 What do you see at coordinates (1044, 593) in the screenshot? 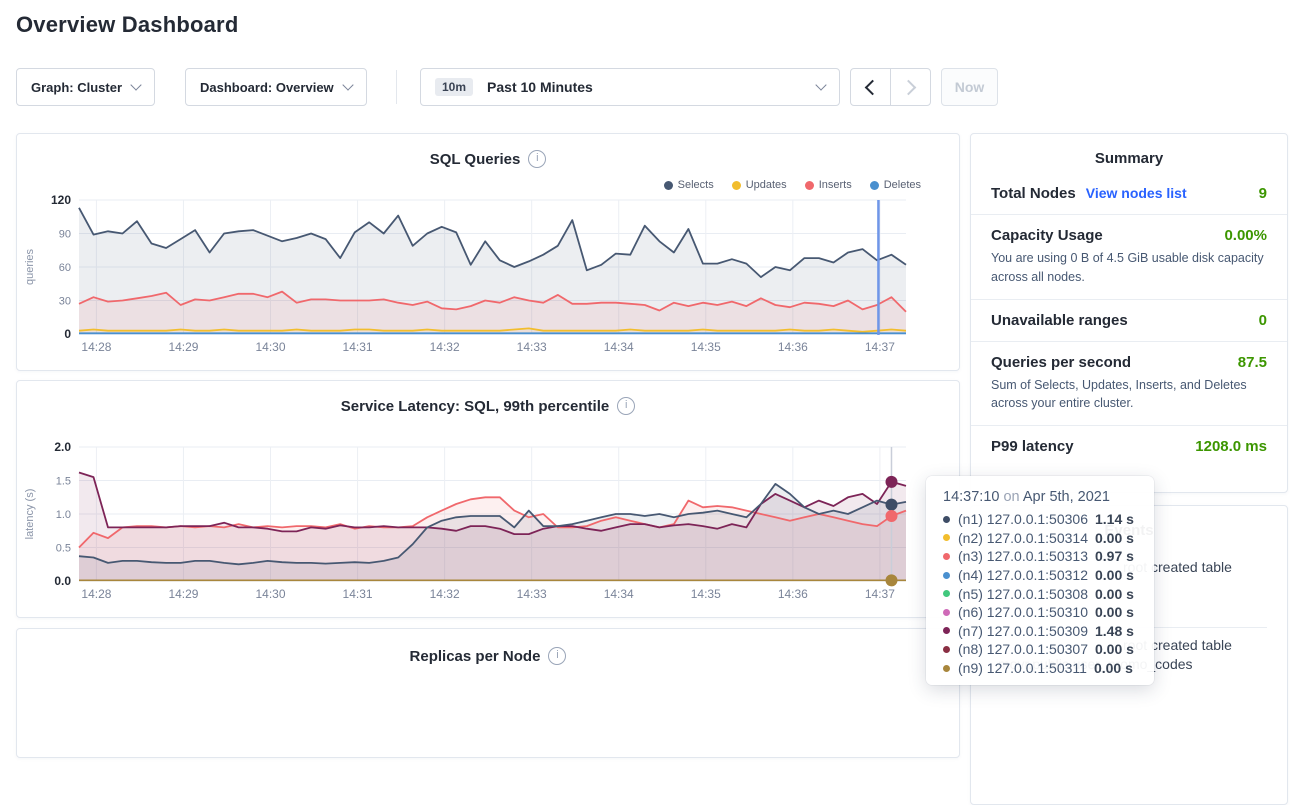
I see `tooltip-row: (n5) 127.0.0.1:50308 0.00 s` at bounding box center [1044, 593].